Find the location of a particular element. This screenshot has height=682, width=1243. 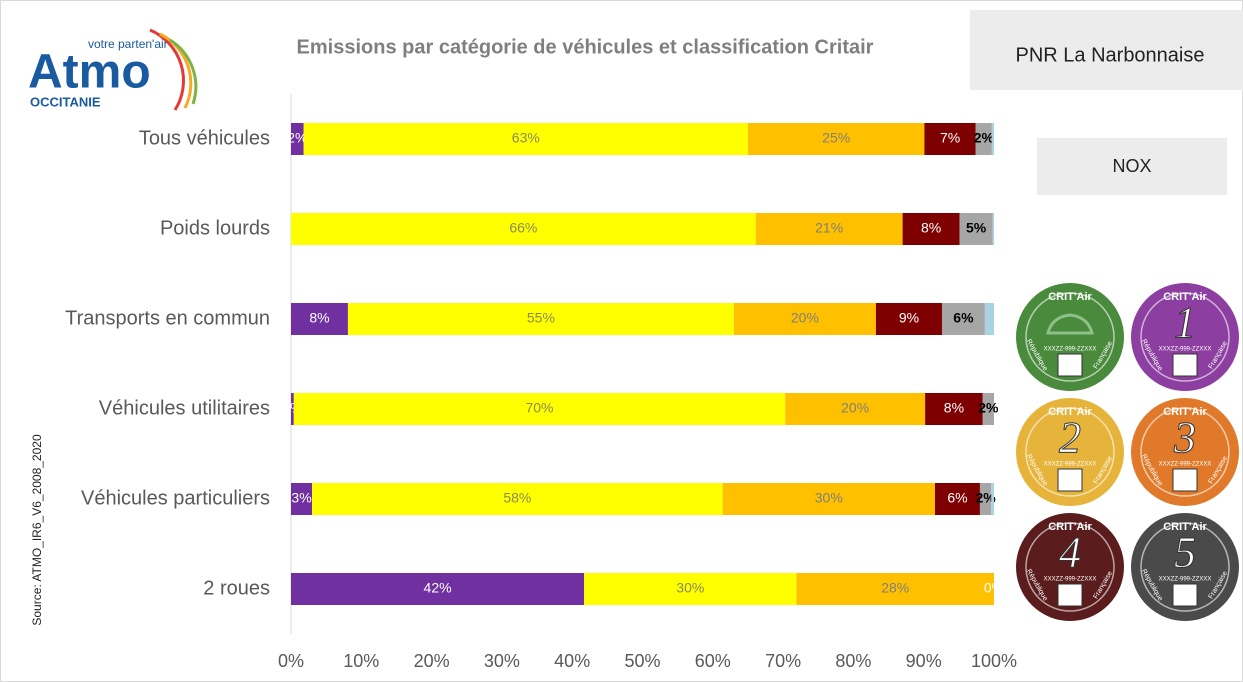

badge-number: 2 is located at coordinates (1070, 437).